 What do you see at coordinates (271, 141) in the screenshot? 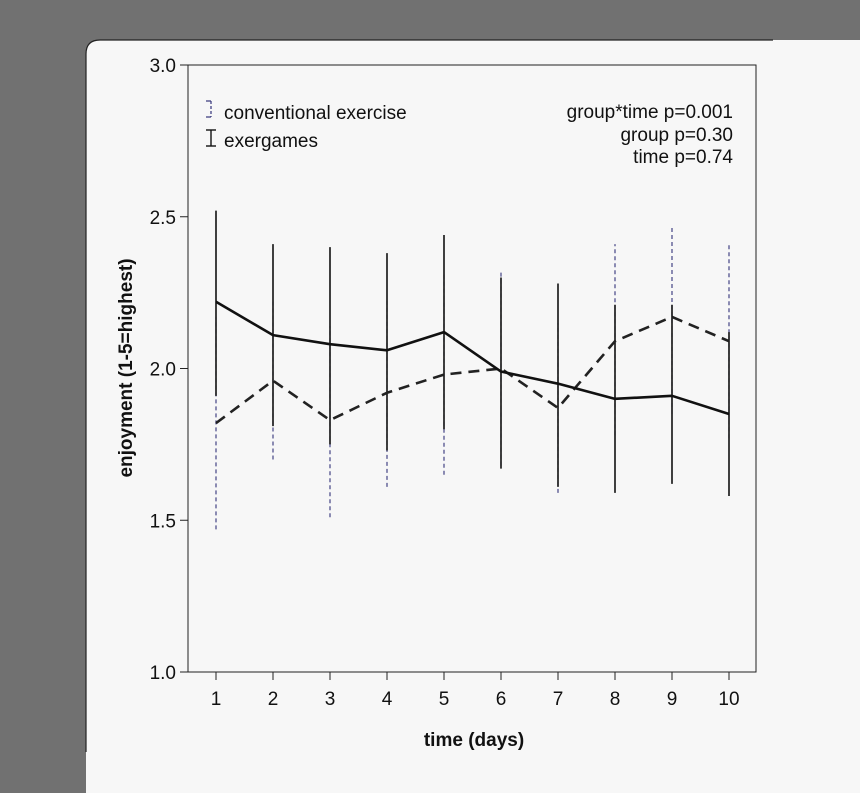
I see `legend-exergames-label: exergames` at bounding box center [271, 141].